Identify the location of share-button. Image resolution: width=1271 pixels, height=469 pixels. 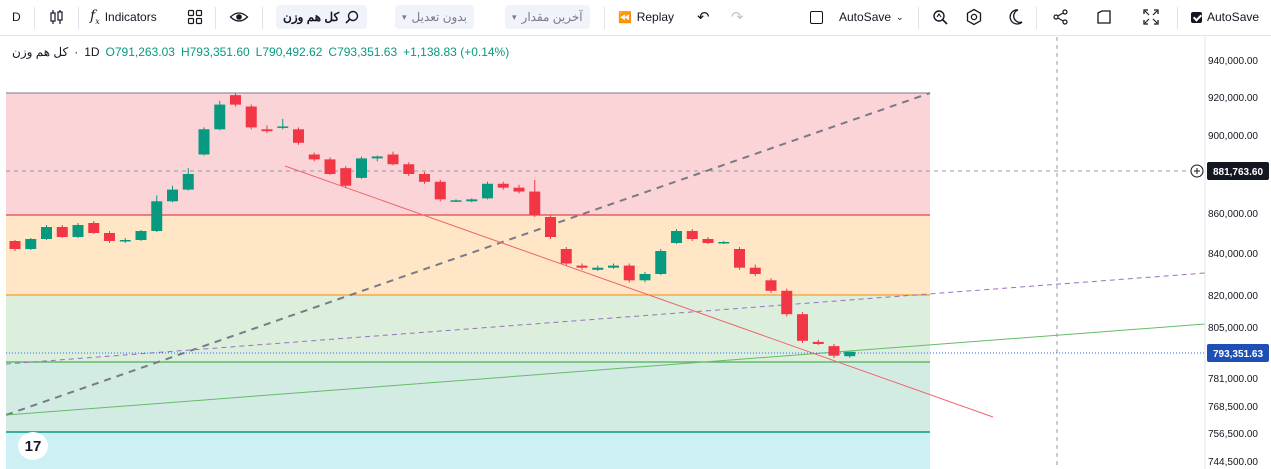
(1061, 17).